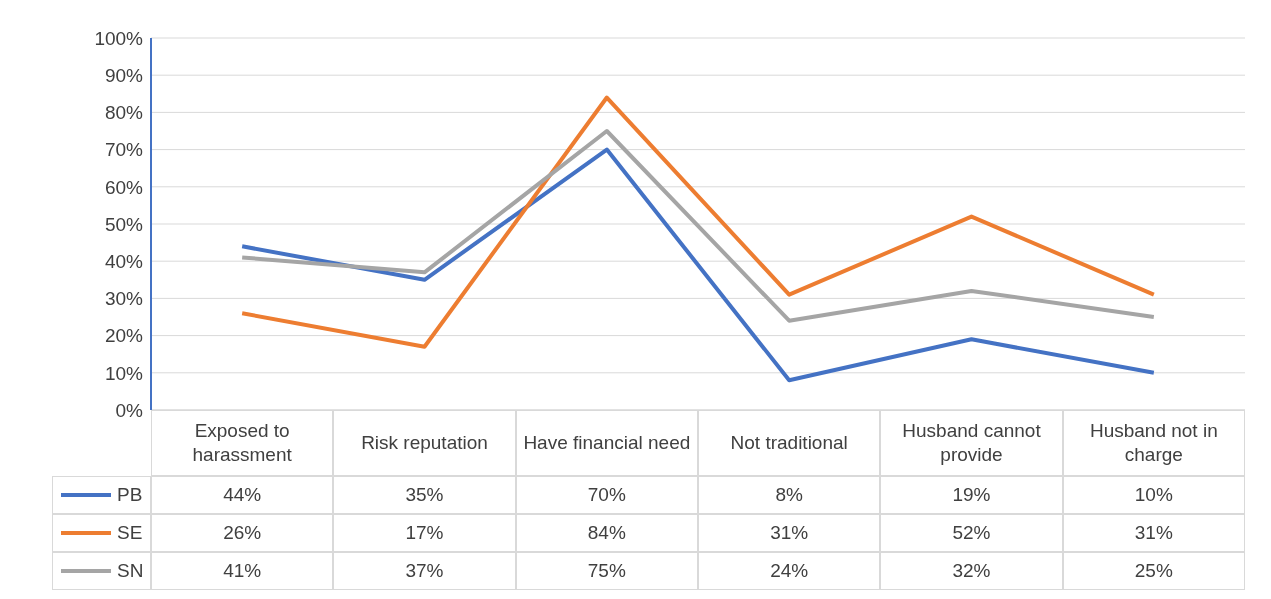  Describe the element at coordinates (606, 571) in the screenshot. I see `data-label: 75%` at that location.